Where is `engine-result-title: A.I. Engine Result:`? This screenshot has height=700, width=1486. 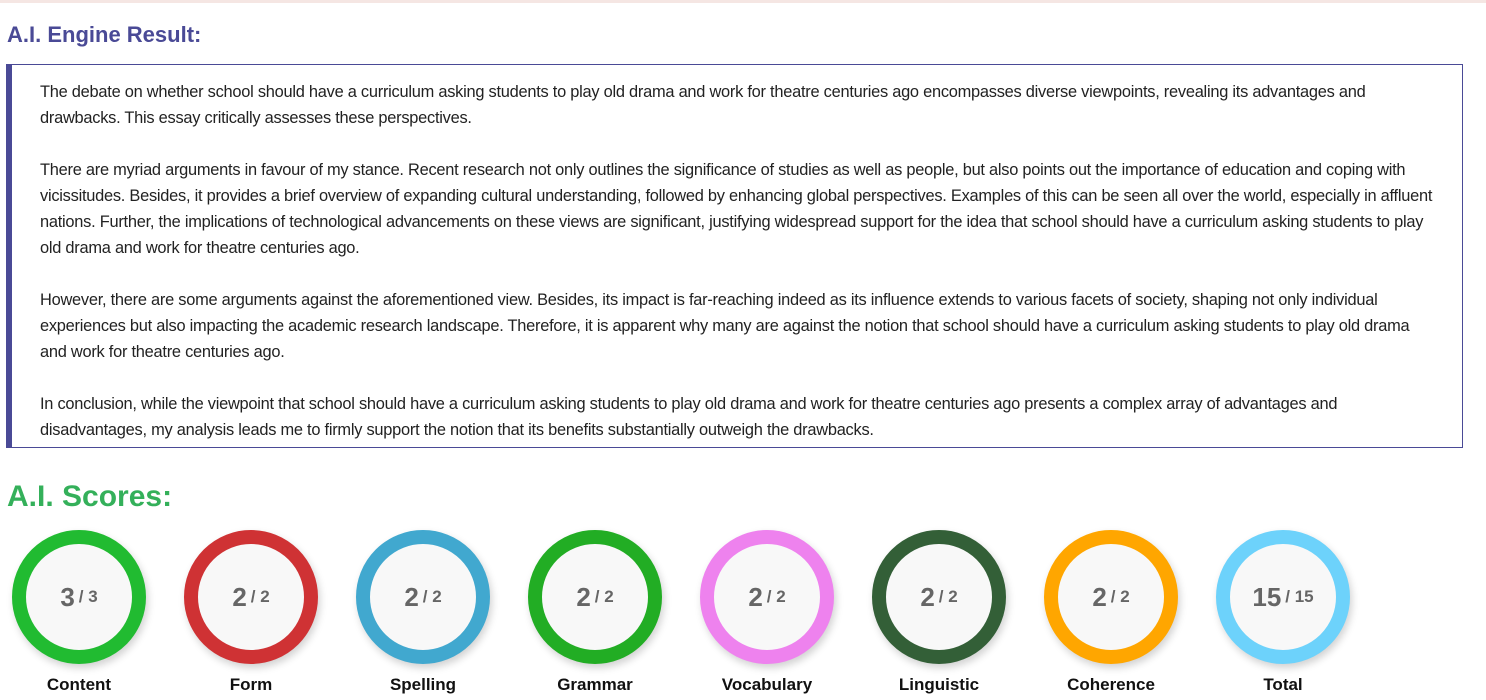 engine-result-title: A.I. Engine Result: is located at coordinates (104, 34).